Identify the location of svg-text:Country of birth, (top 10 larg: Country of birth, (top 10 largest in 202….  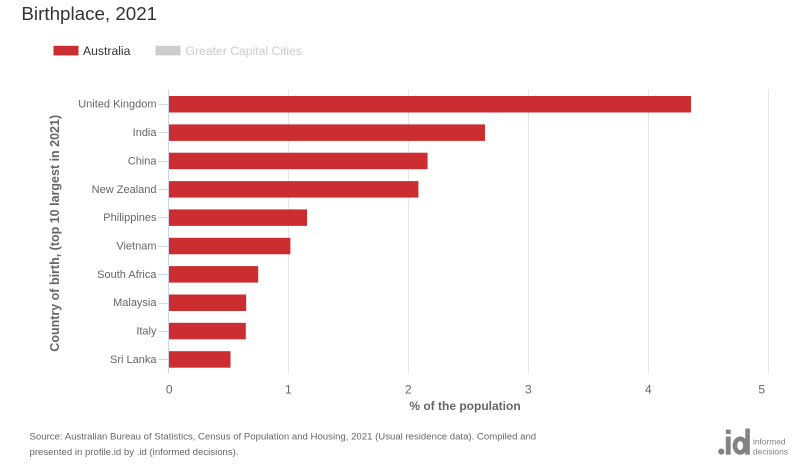
(55, 233).